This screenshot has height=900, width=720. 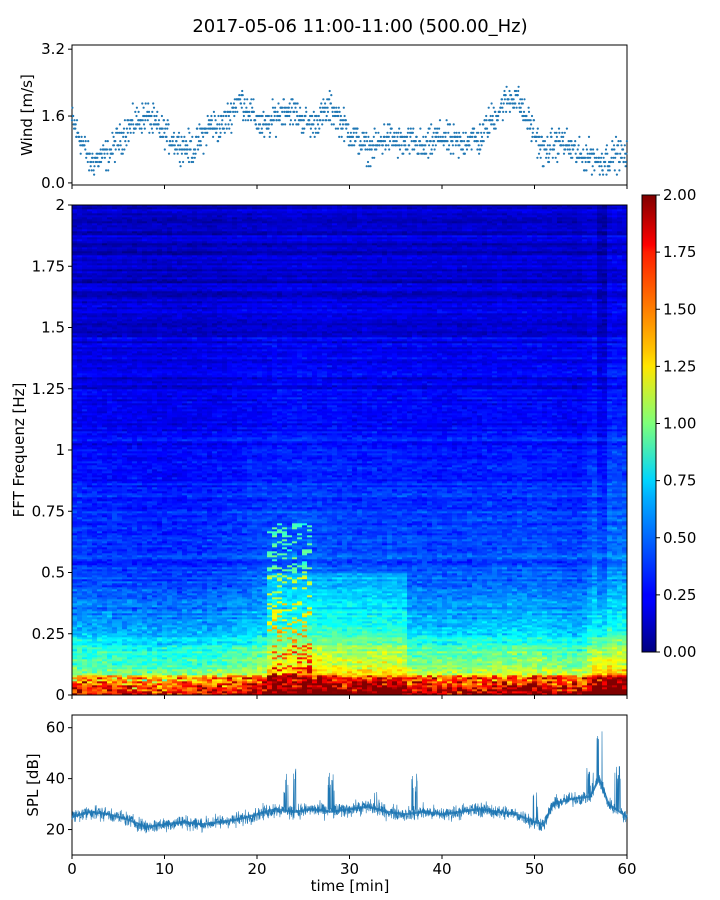 I want to click on wind-y-tick-label: 3.2, so click(x=53, y=49).